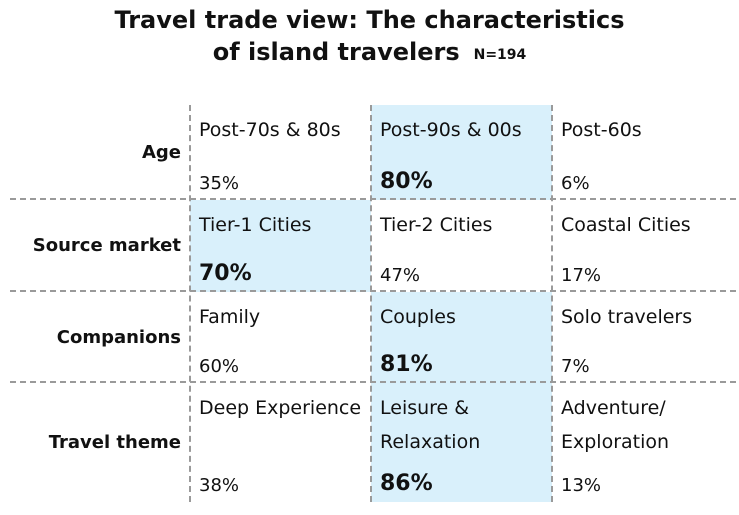 This screenshot has height=515, width=739. I want to click on table-cell: Tier-2 Cities 47%, so click(461, 246).